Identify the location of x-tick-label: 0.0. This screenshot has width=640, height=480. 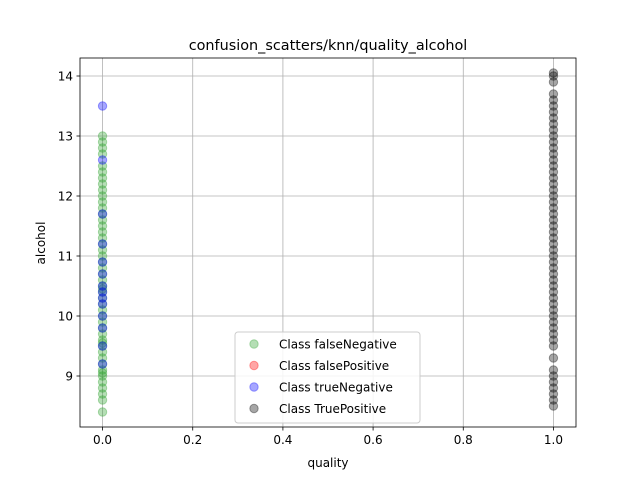
(102, 440).